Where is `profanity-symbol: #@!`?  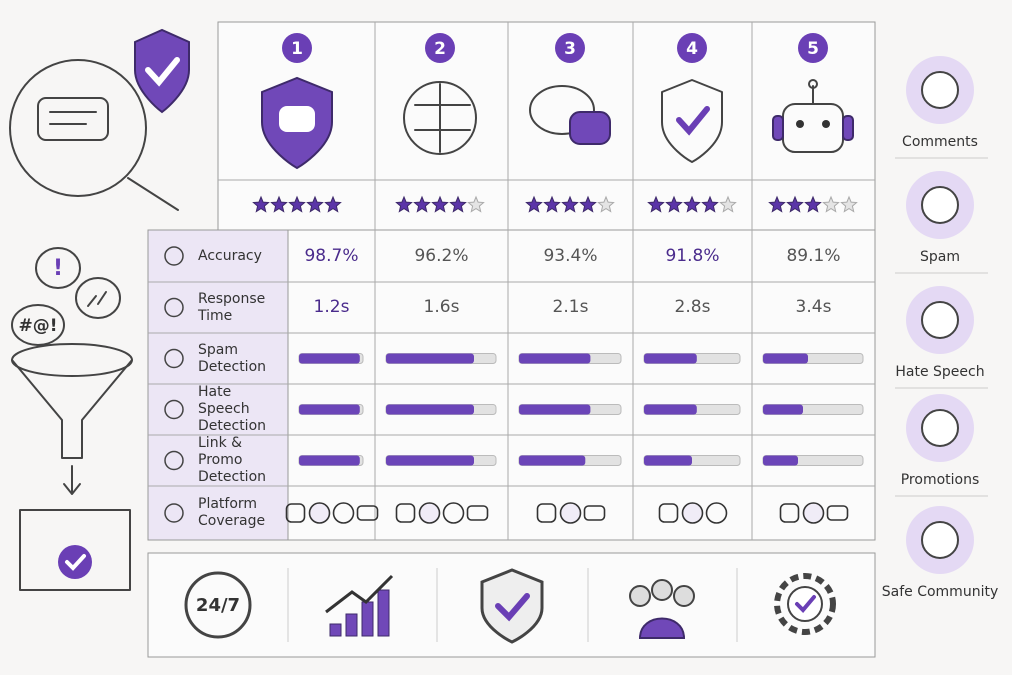
profanity-symbol: #@! is located at coordinates (38, 326).